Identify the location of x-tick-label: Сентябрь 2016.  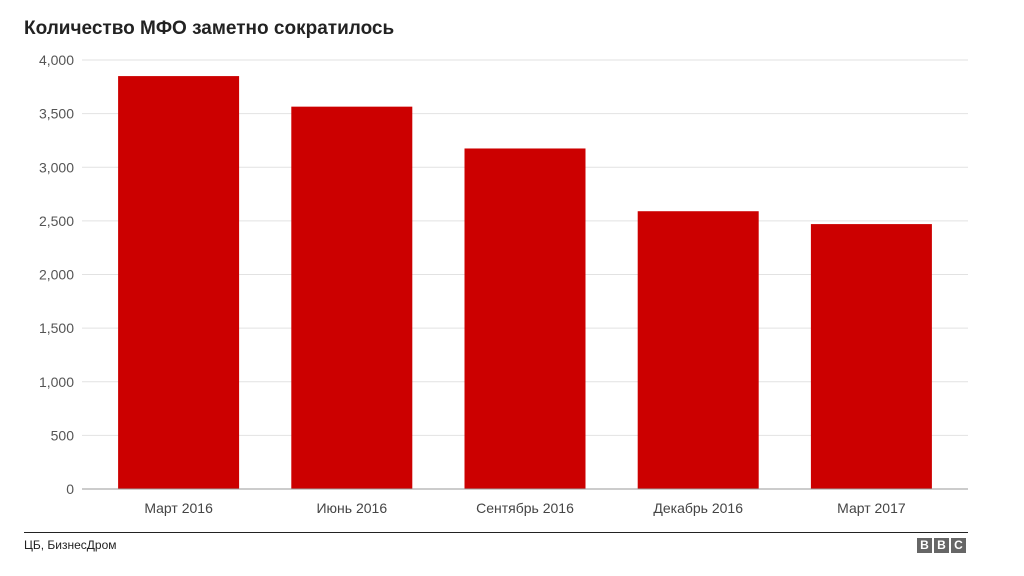
(525, 508).